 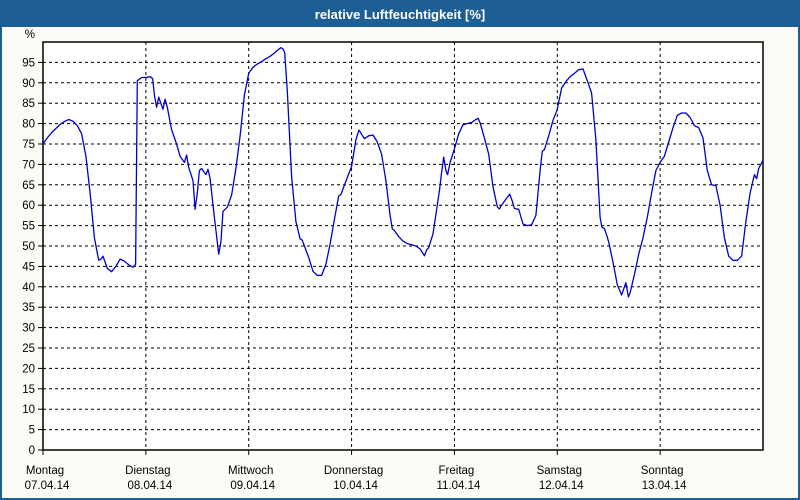 What do you see at coordinates (458, 486) in the screenshot?
I see `date-label: 11.04.14` at bounding box center [458, 486].